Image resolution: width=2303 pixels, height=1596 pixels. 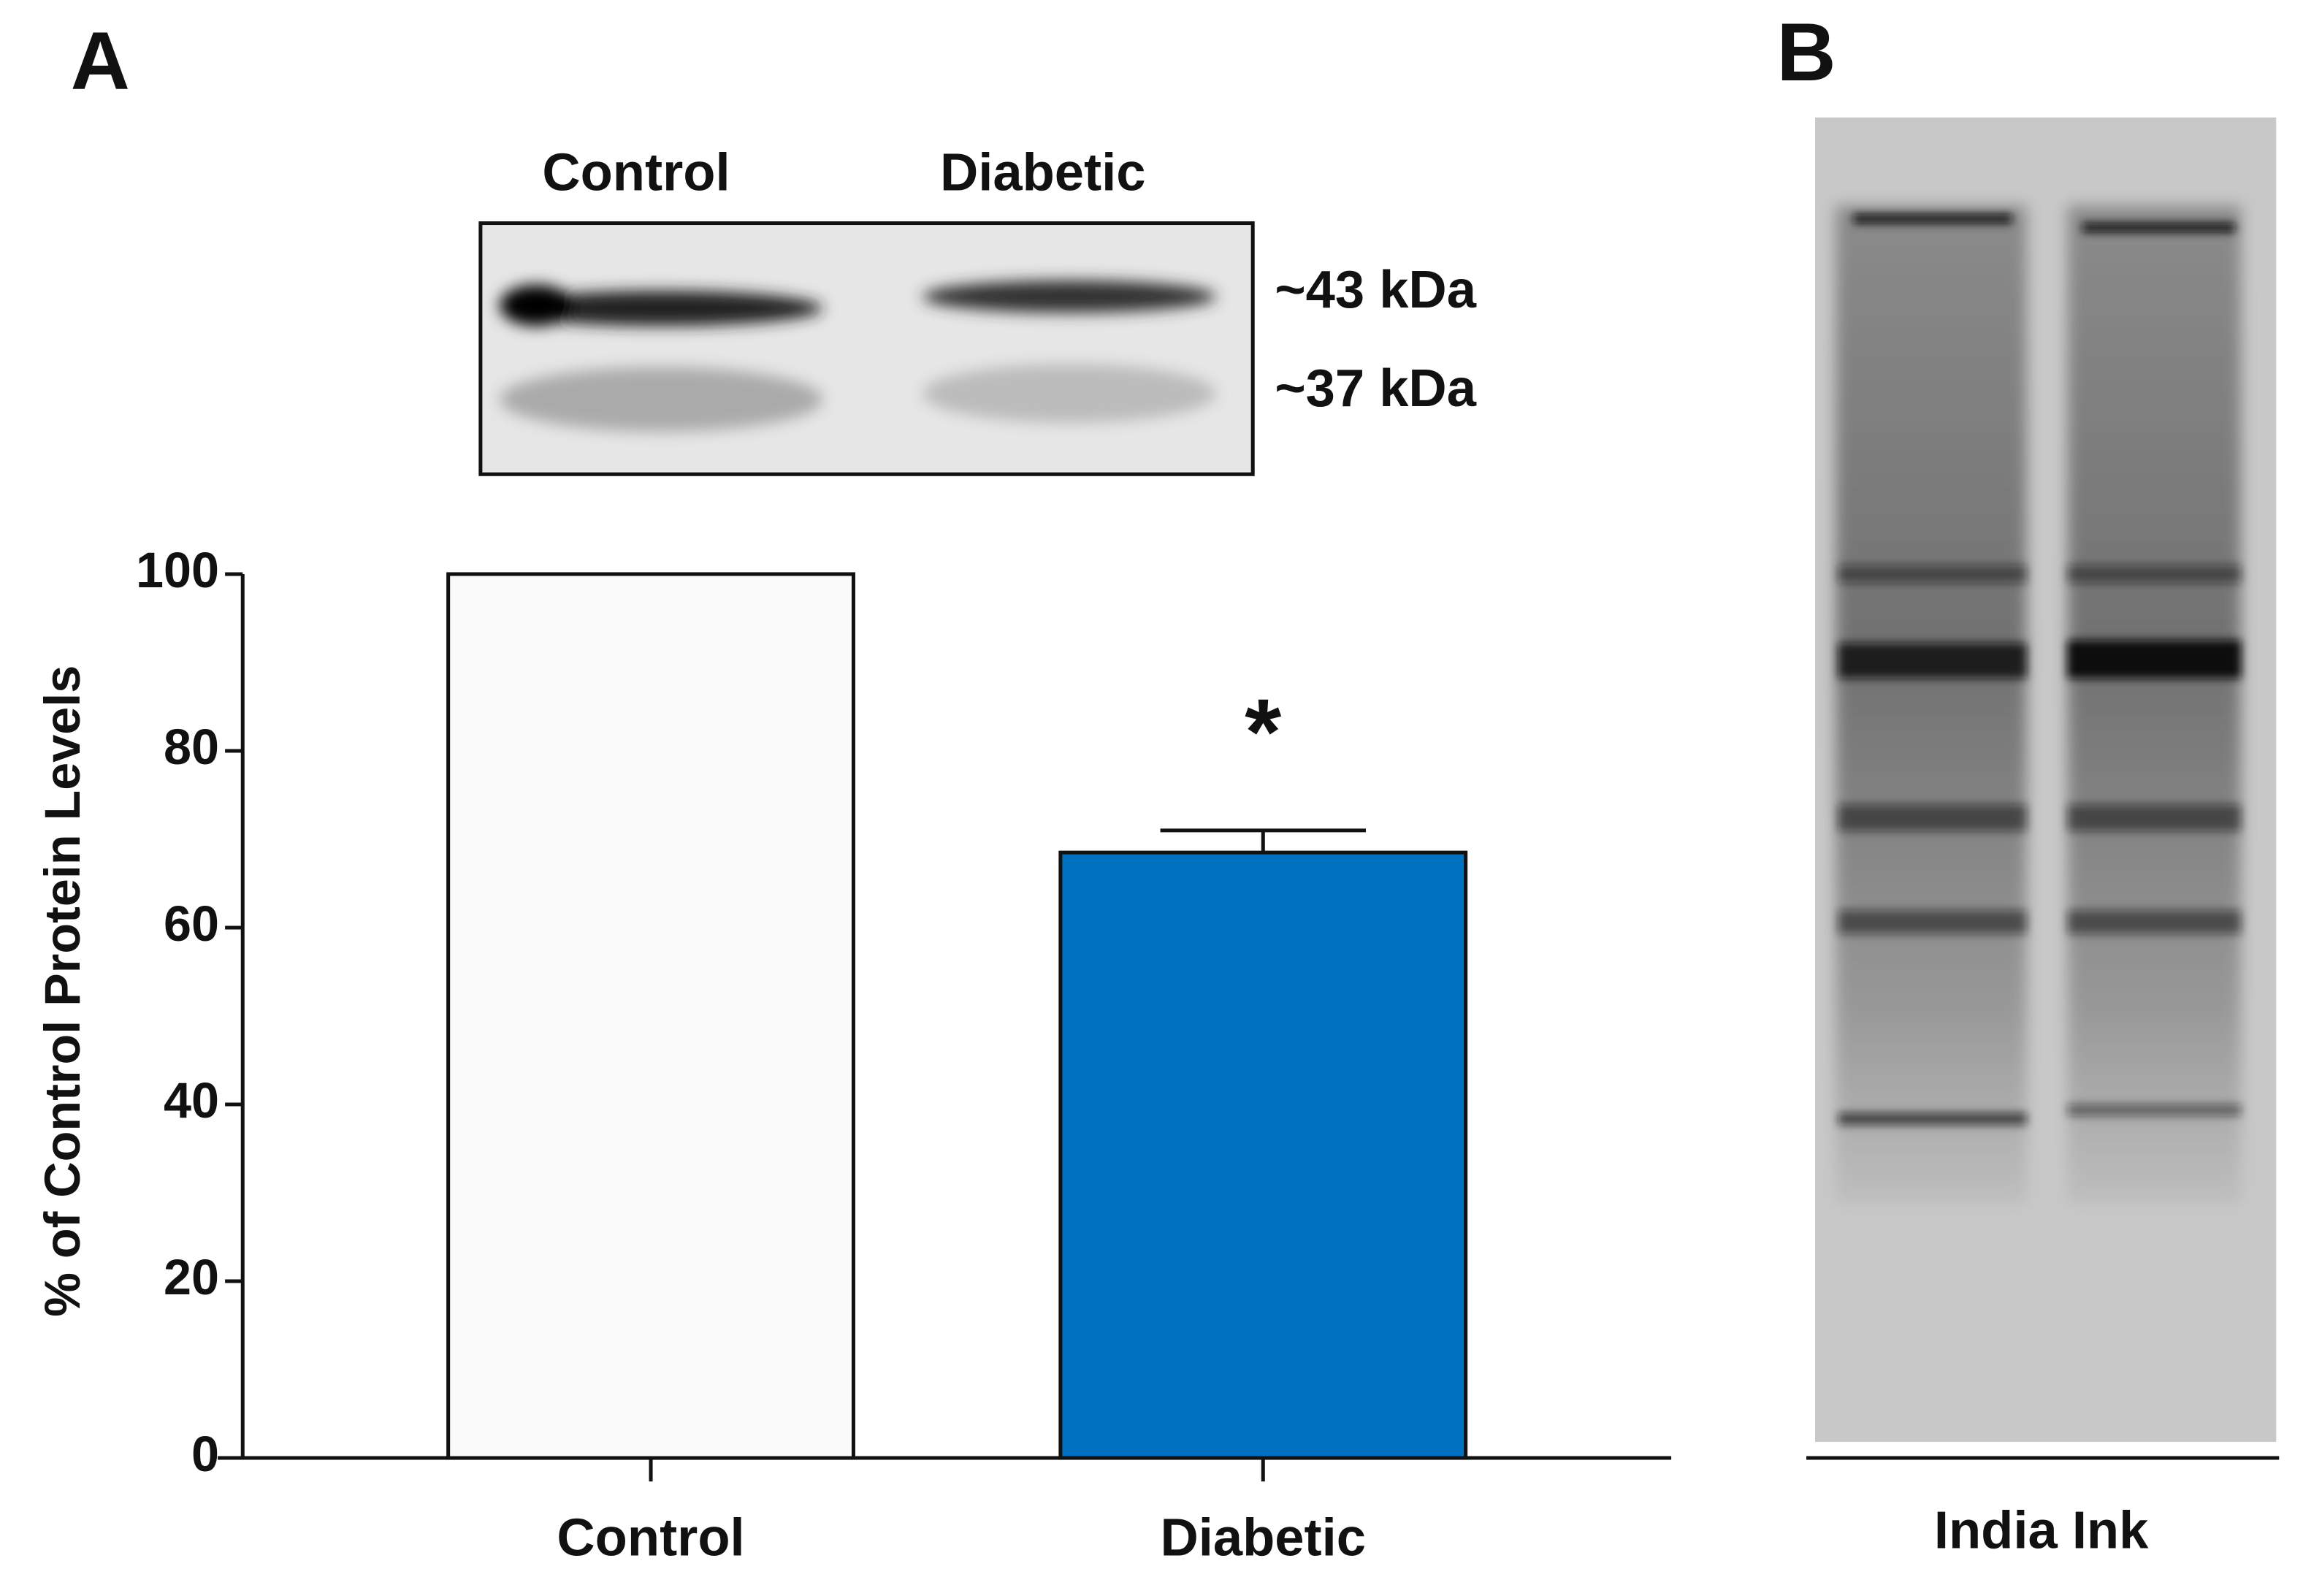 What do you see at coordinates (1263, 732) in the screenshot?
I see `significance-marker: *` at bounding box center [1263, 732].